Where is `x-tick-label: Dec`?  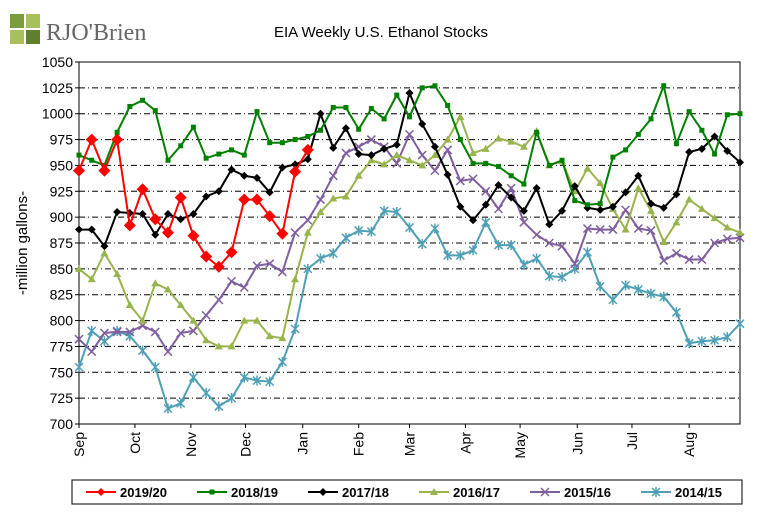 x-tick-label: Dec is located at coordinates (246, 444).